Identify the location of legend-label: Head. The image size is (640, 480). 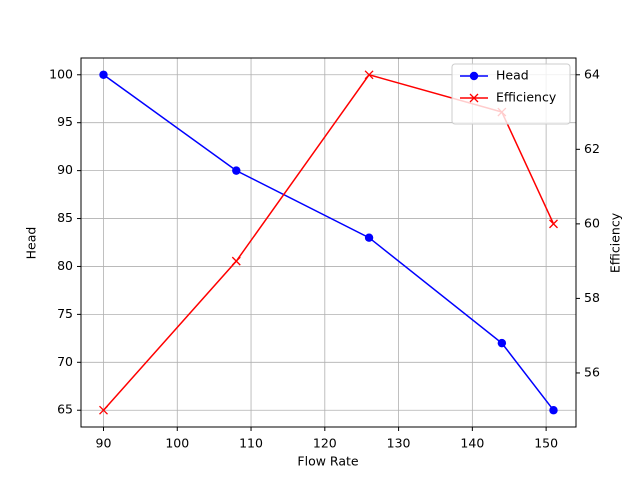
(512, 75).